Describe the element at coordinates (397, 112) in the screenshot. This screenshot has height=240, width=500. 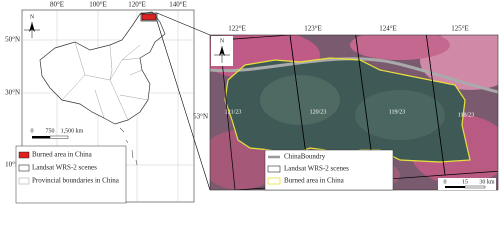
I see `scene-label: 119/23` at that location.